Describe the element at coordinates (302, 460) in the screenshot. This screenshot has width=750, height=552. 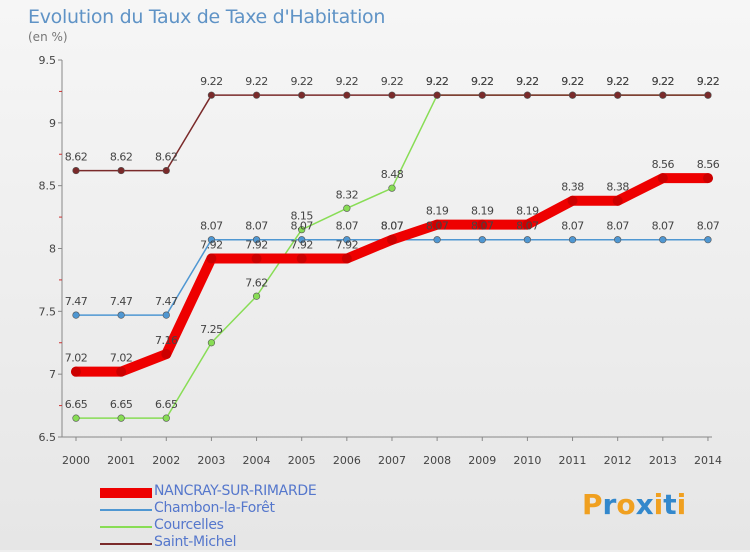
I see `x-tick-label: 2005` at that location.